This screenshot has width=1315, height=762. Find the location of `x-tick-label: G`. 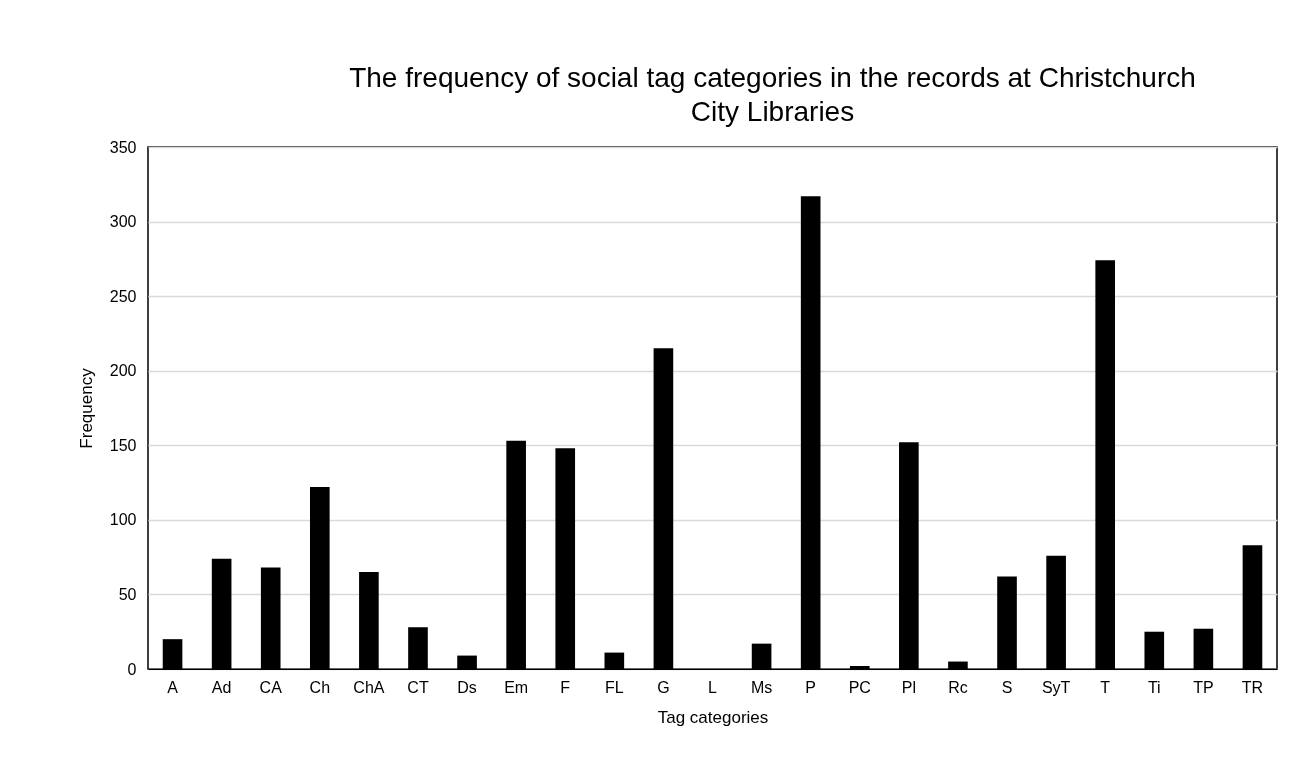

x-tick-label: G is located at coordinates (663, 687).